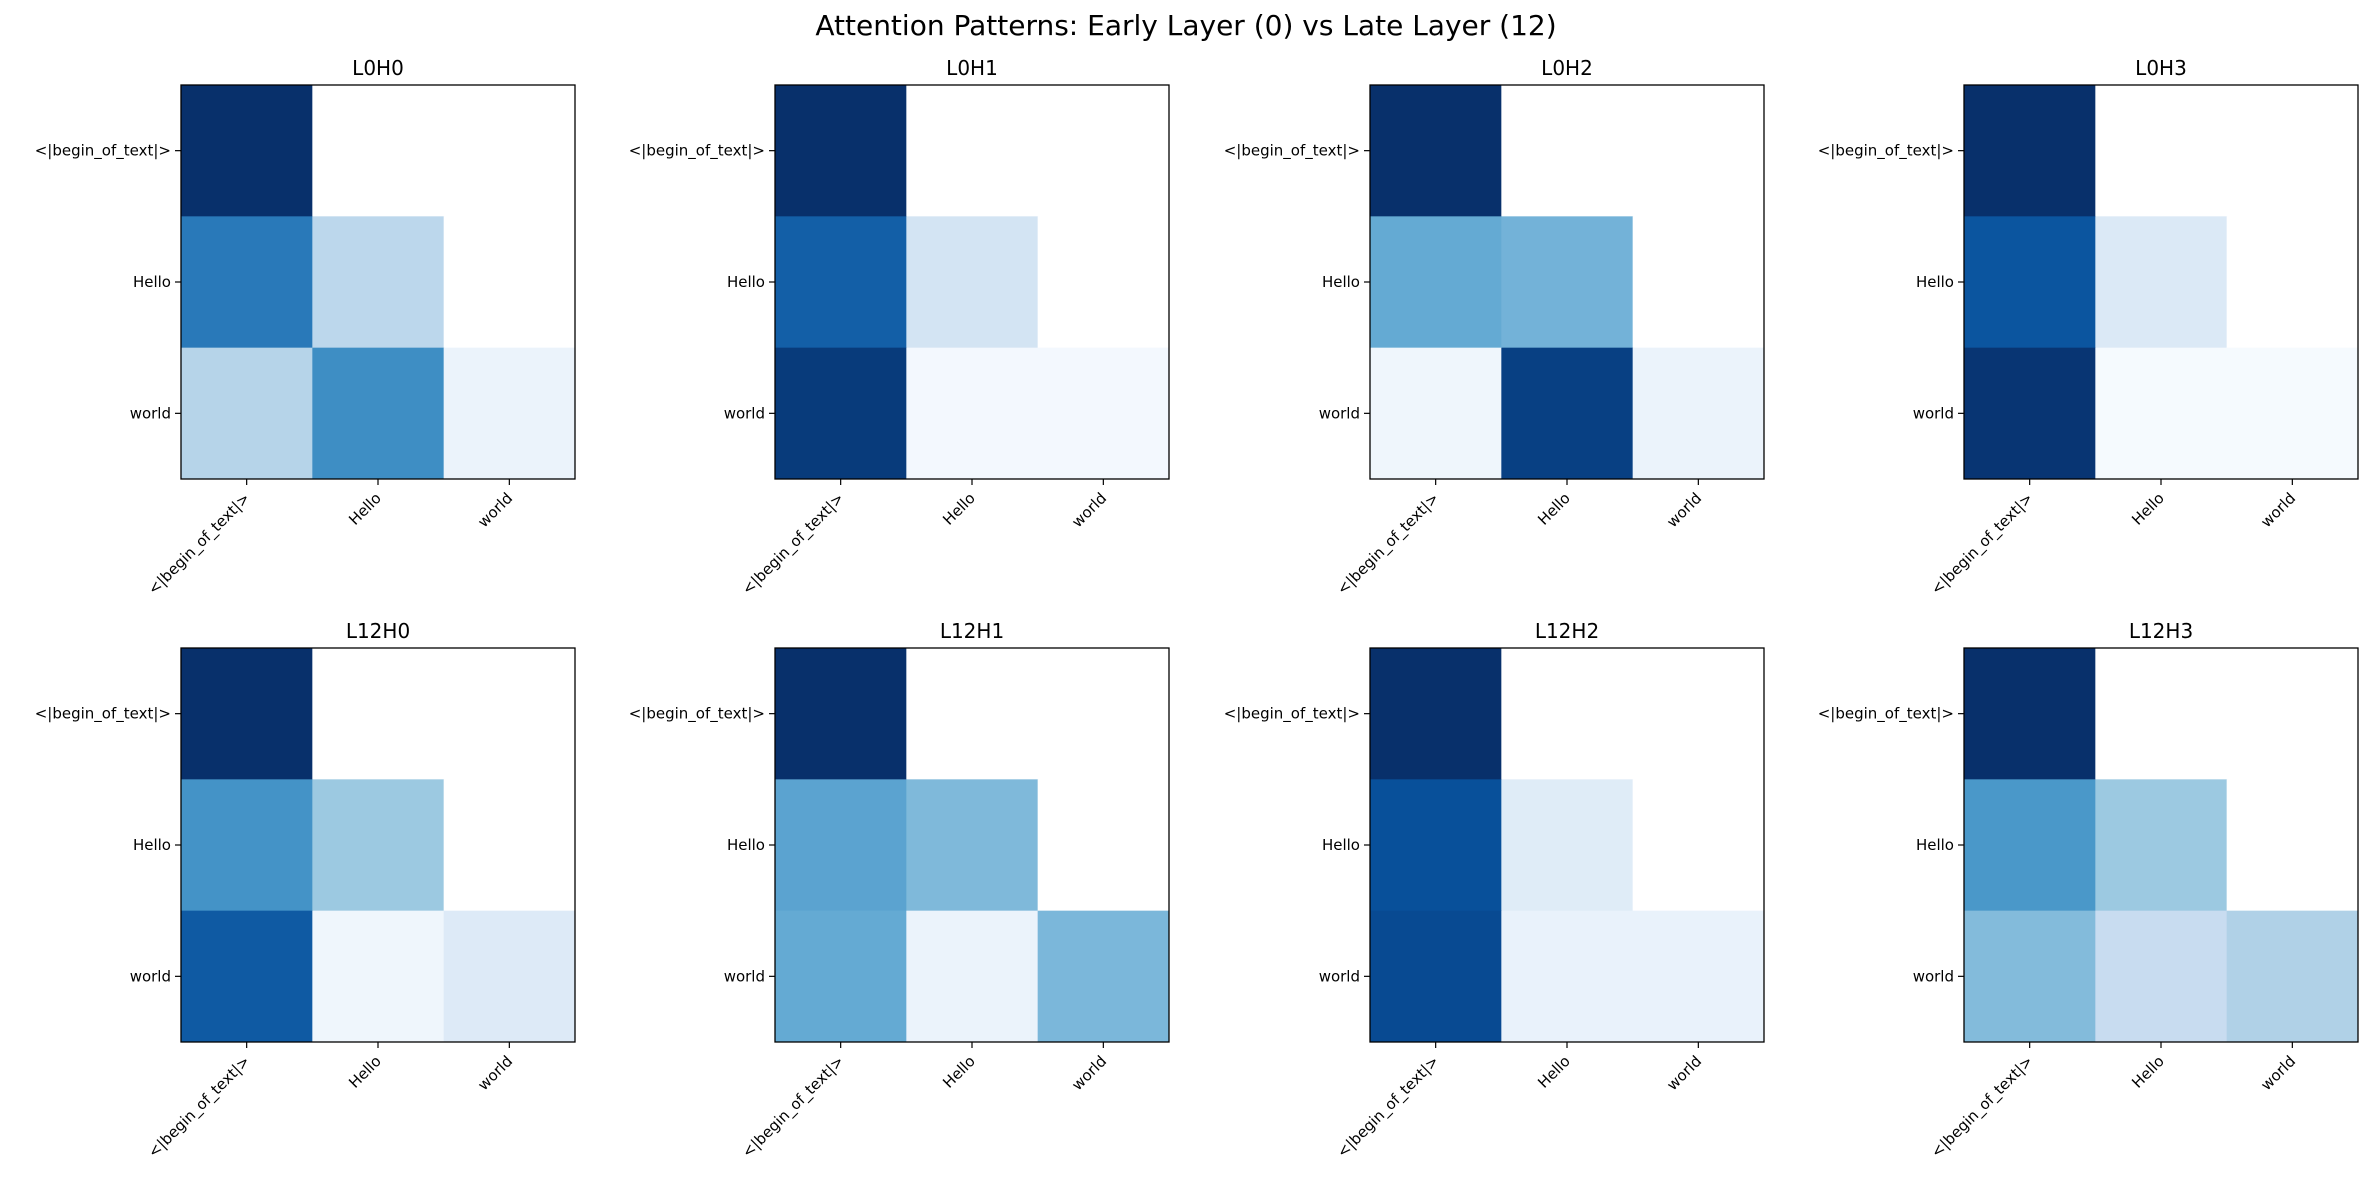 The image size is (2373, 1192). I want to click on panel-title: L12H2, so click(1567, 631).